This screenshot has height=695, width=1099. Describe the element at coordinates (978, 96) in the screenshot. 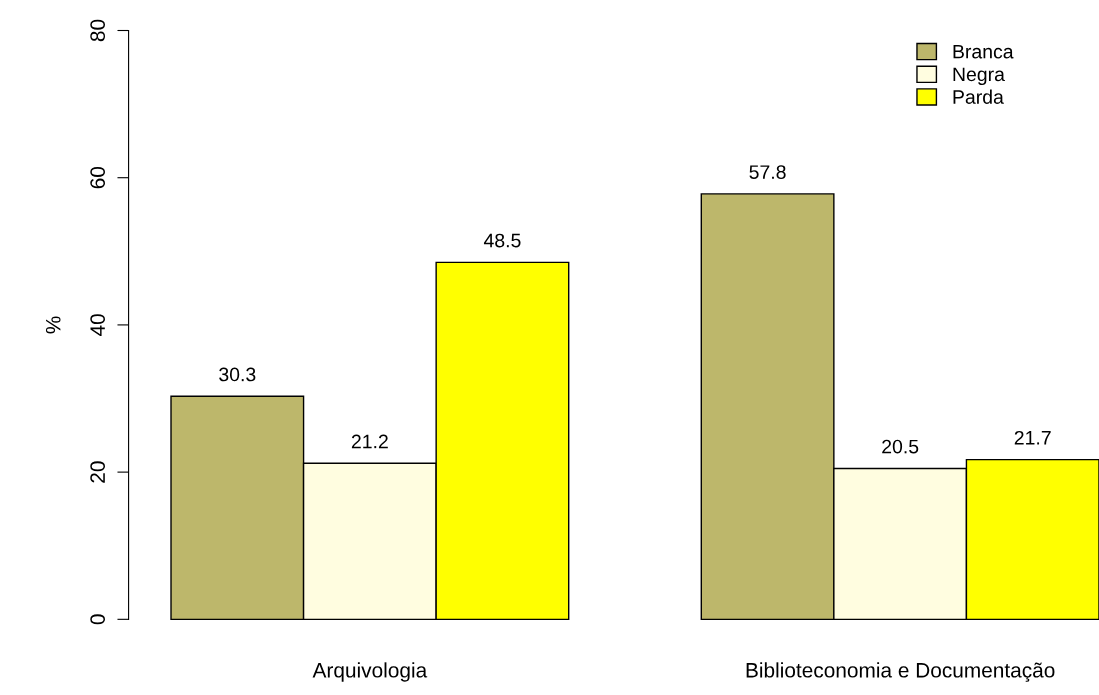

I see `legend-label: Parda` at that location.